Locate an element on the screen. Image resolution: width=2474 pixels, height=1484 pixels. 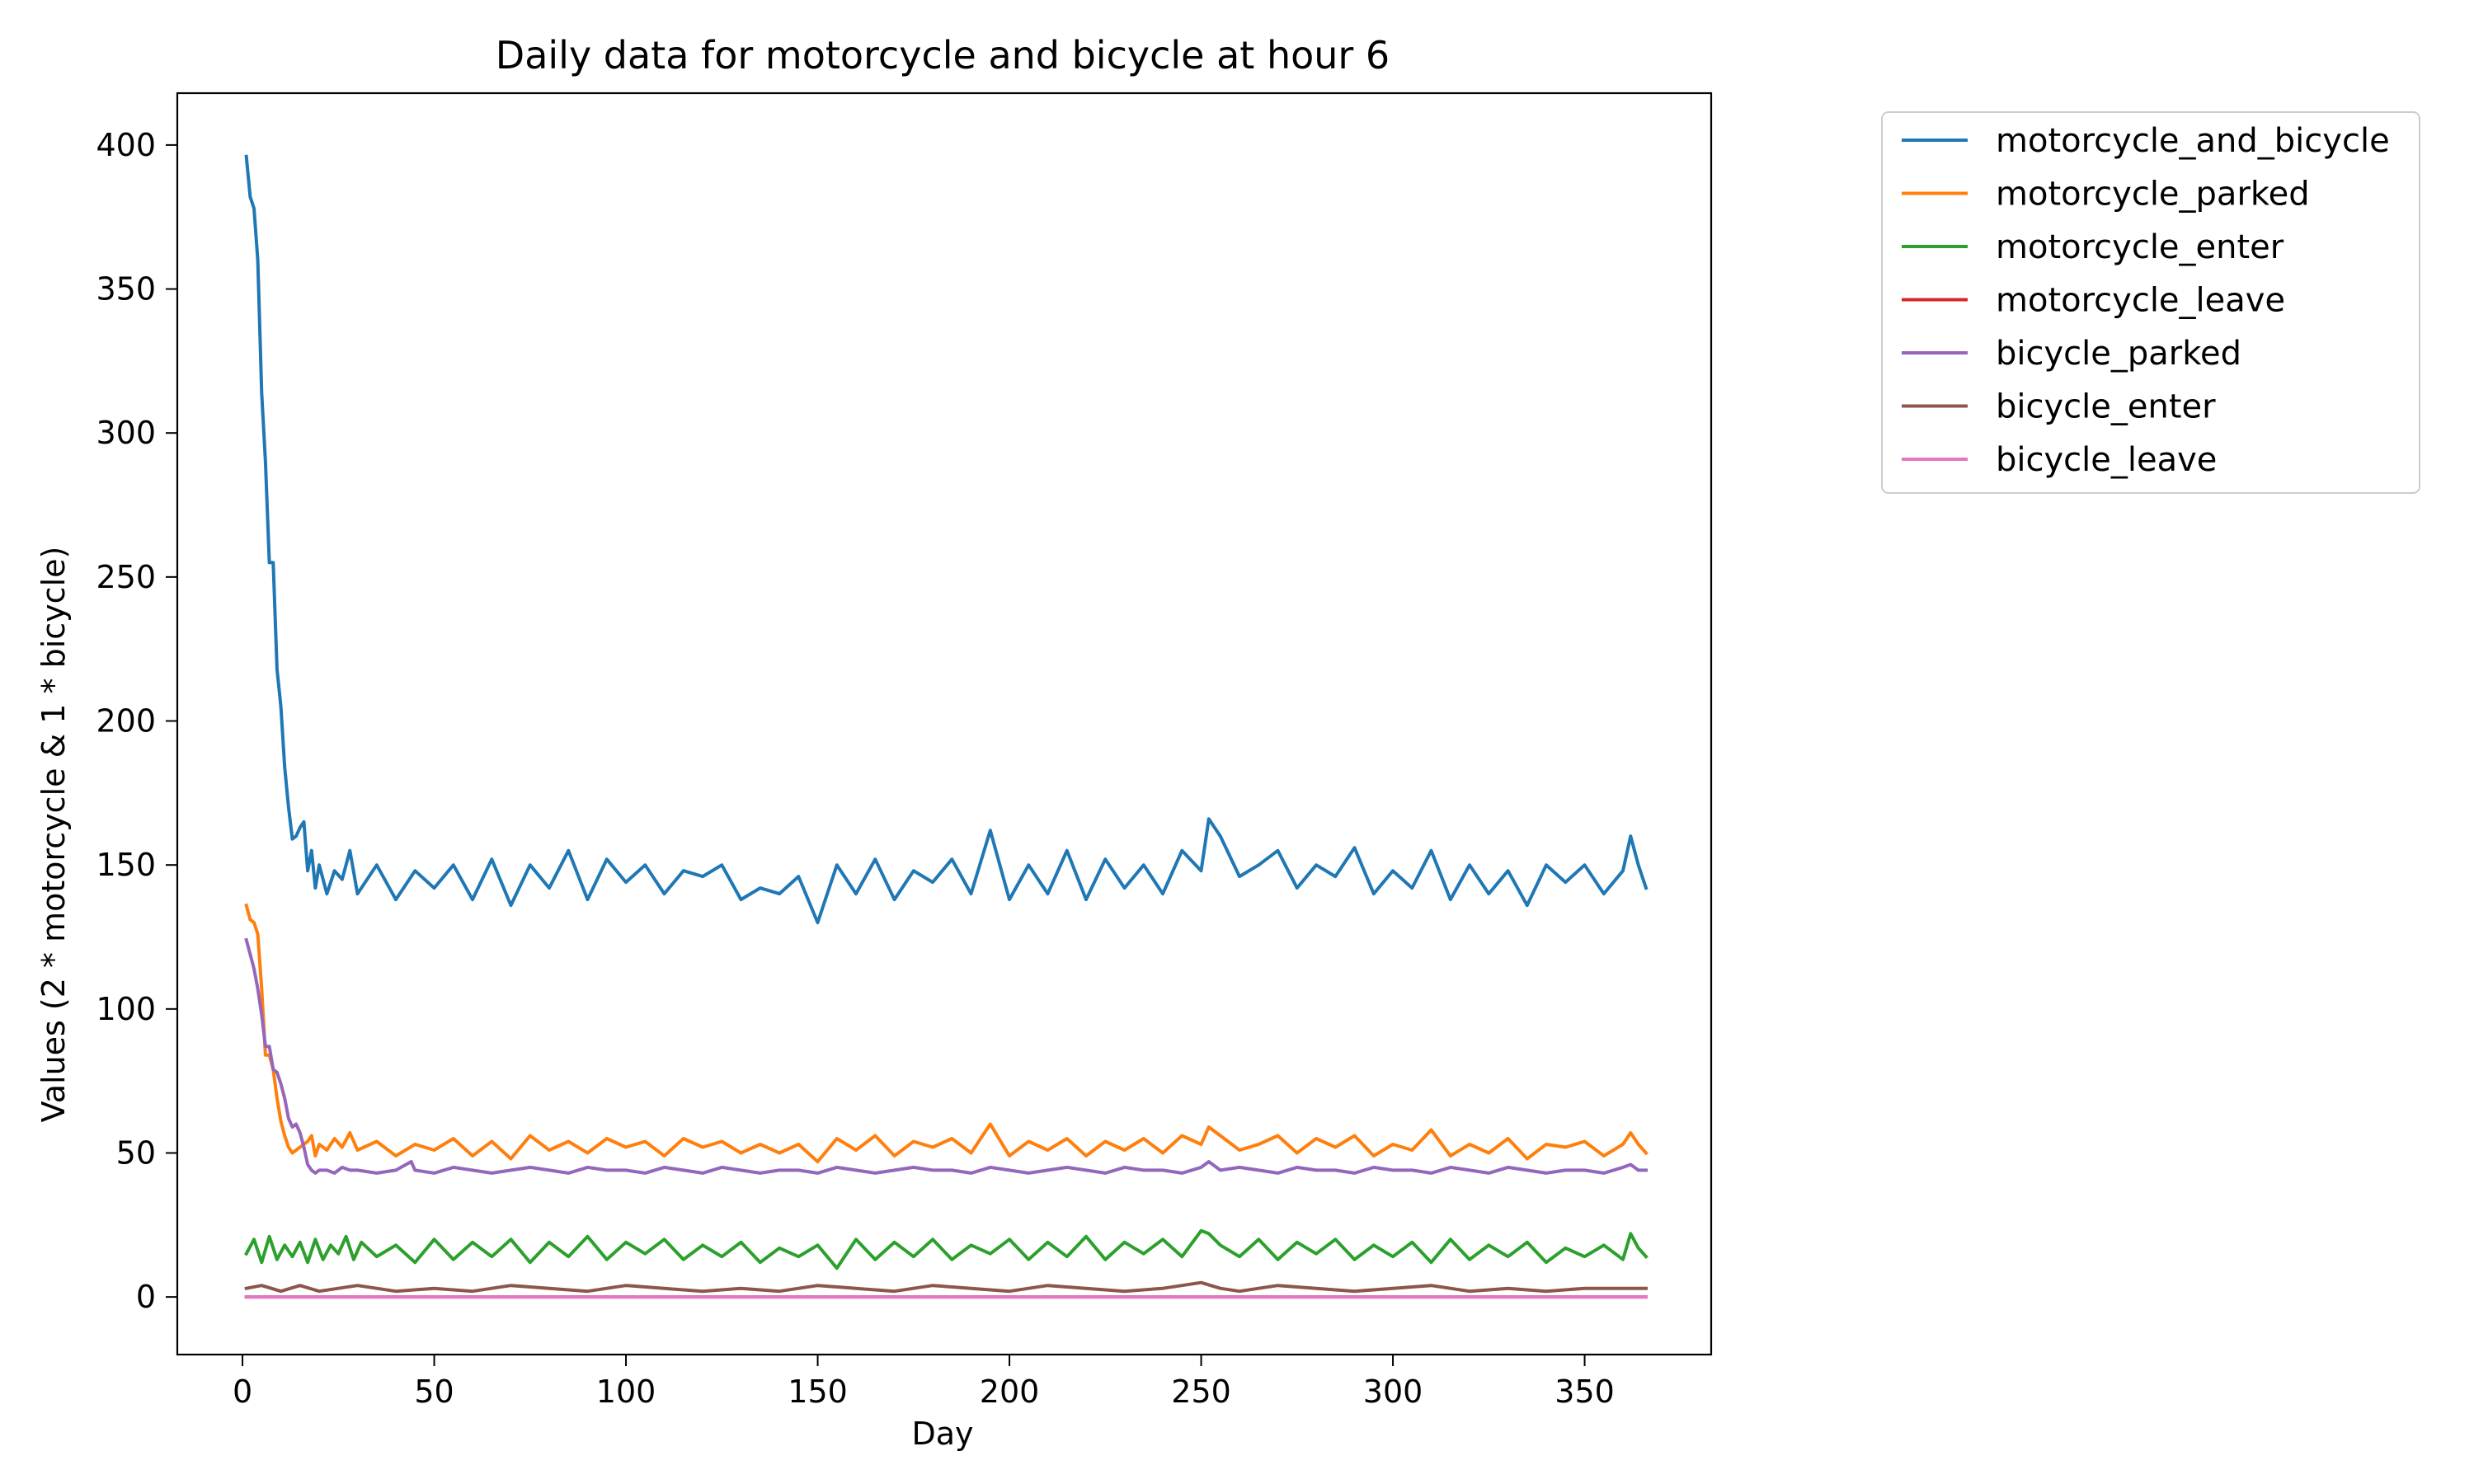
series-line-bicycle-enter is located at coordinates (946, 1287).